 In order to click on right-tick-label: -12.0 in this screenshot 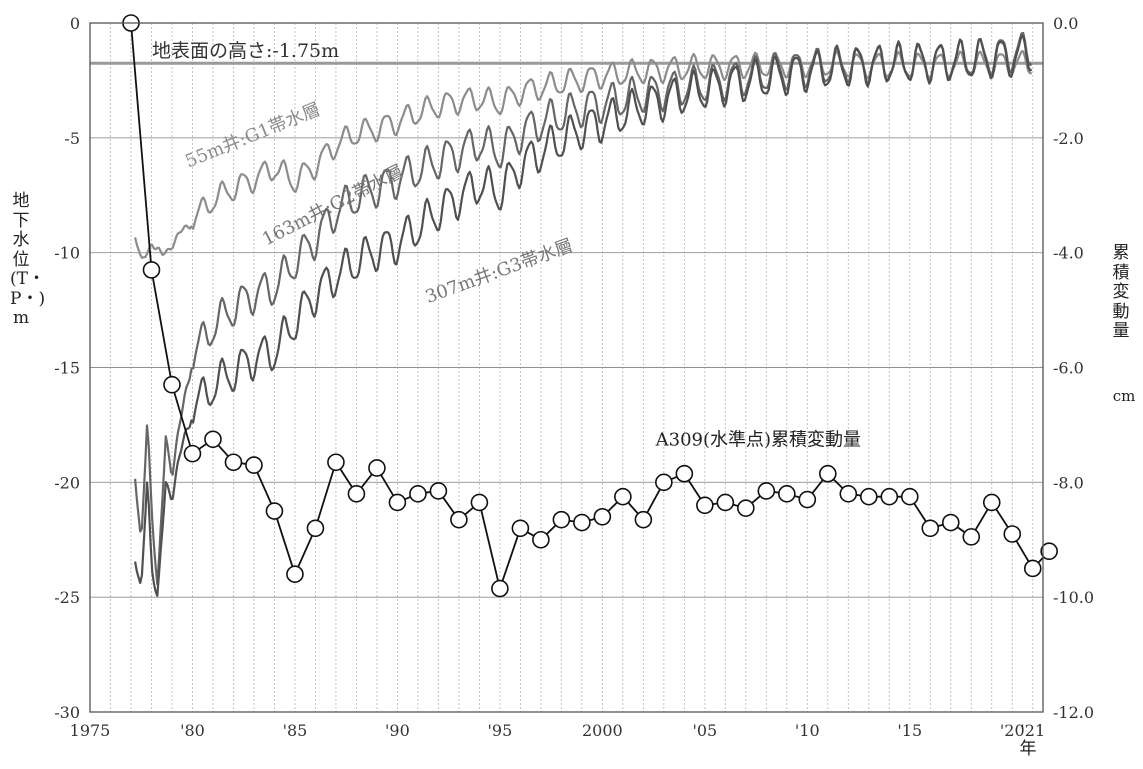, I will do `click(1073, 712)`.